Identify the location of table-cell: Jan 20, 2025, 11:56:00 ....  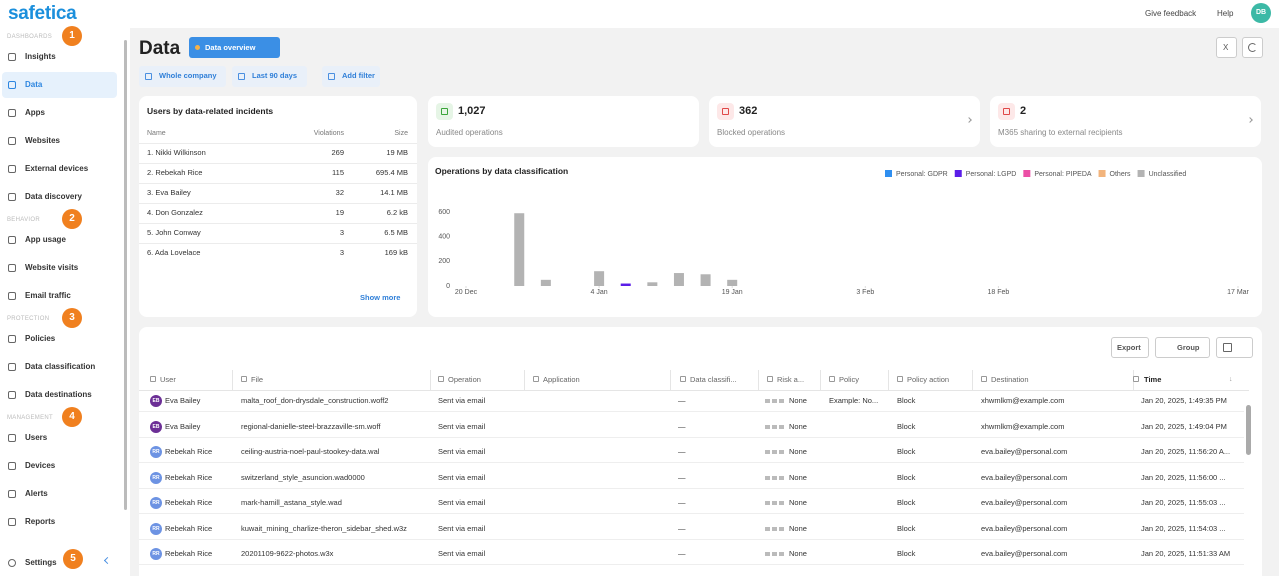
(1183, 477).